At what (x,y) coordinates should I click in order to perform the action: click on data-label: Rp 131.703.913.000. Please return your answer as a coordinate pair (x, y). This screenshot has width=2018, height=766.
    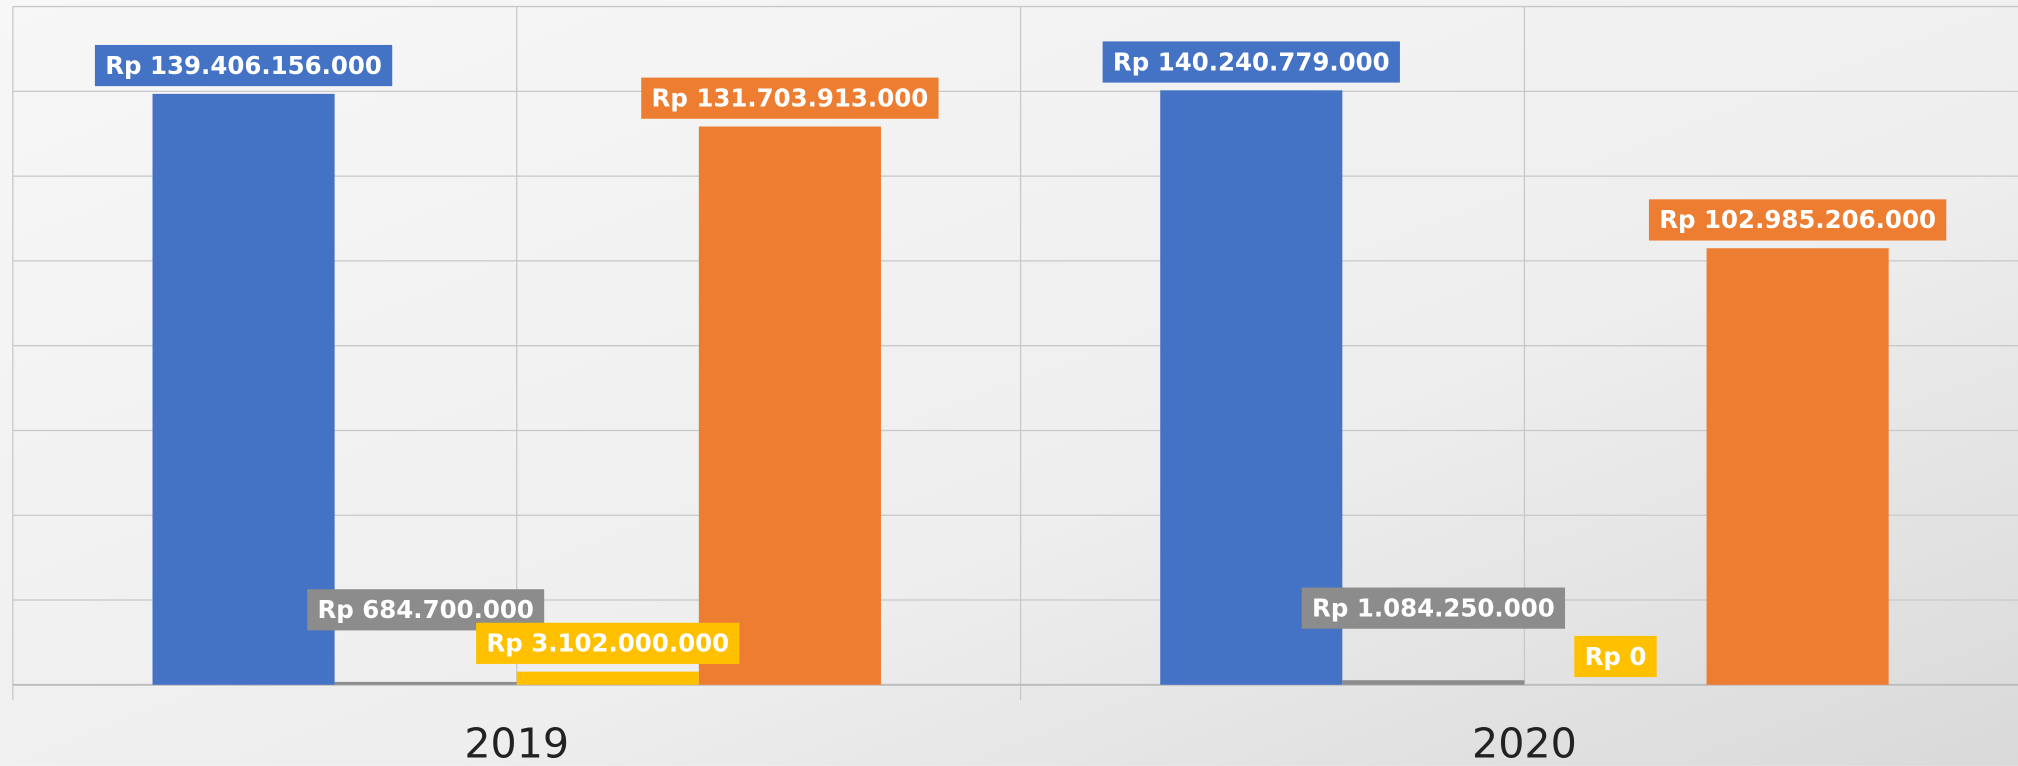
    Looking at the image, I should click on (790, 97).